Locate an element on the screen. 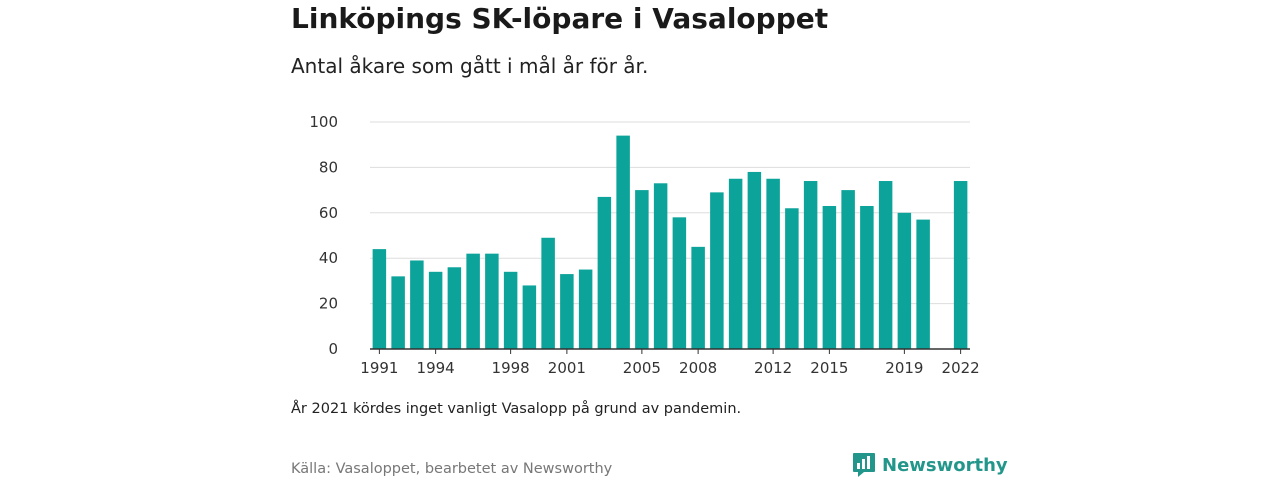  x-tick-label: 1991 is located at coordinates (379, 368).